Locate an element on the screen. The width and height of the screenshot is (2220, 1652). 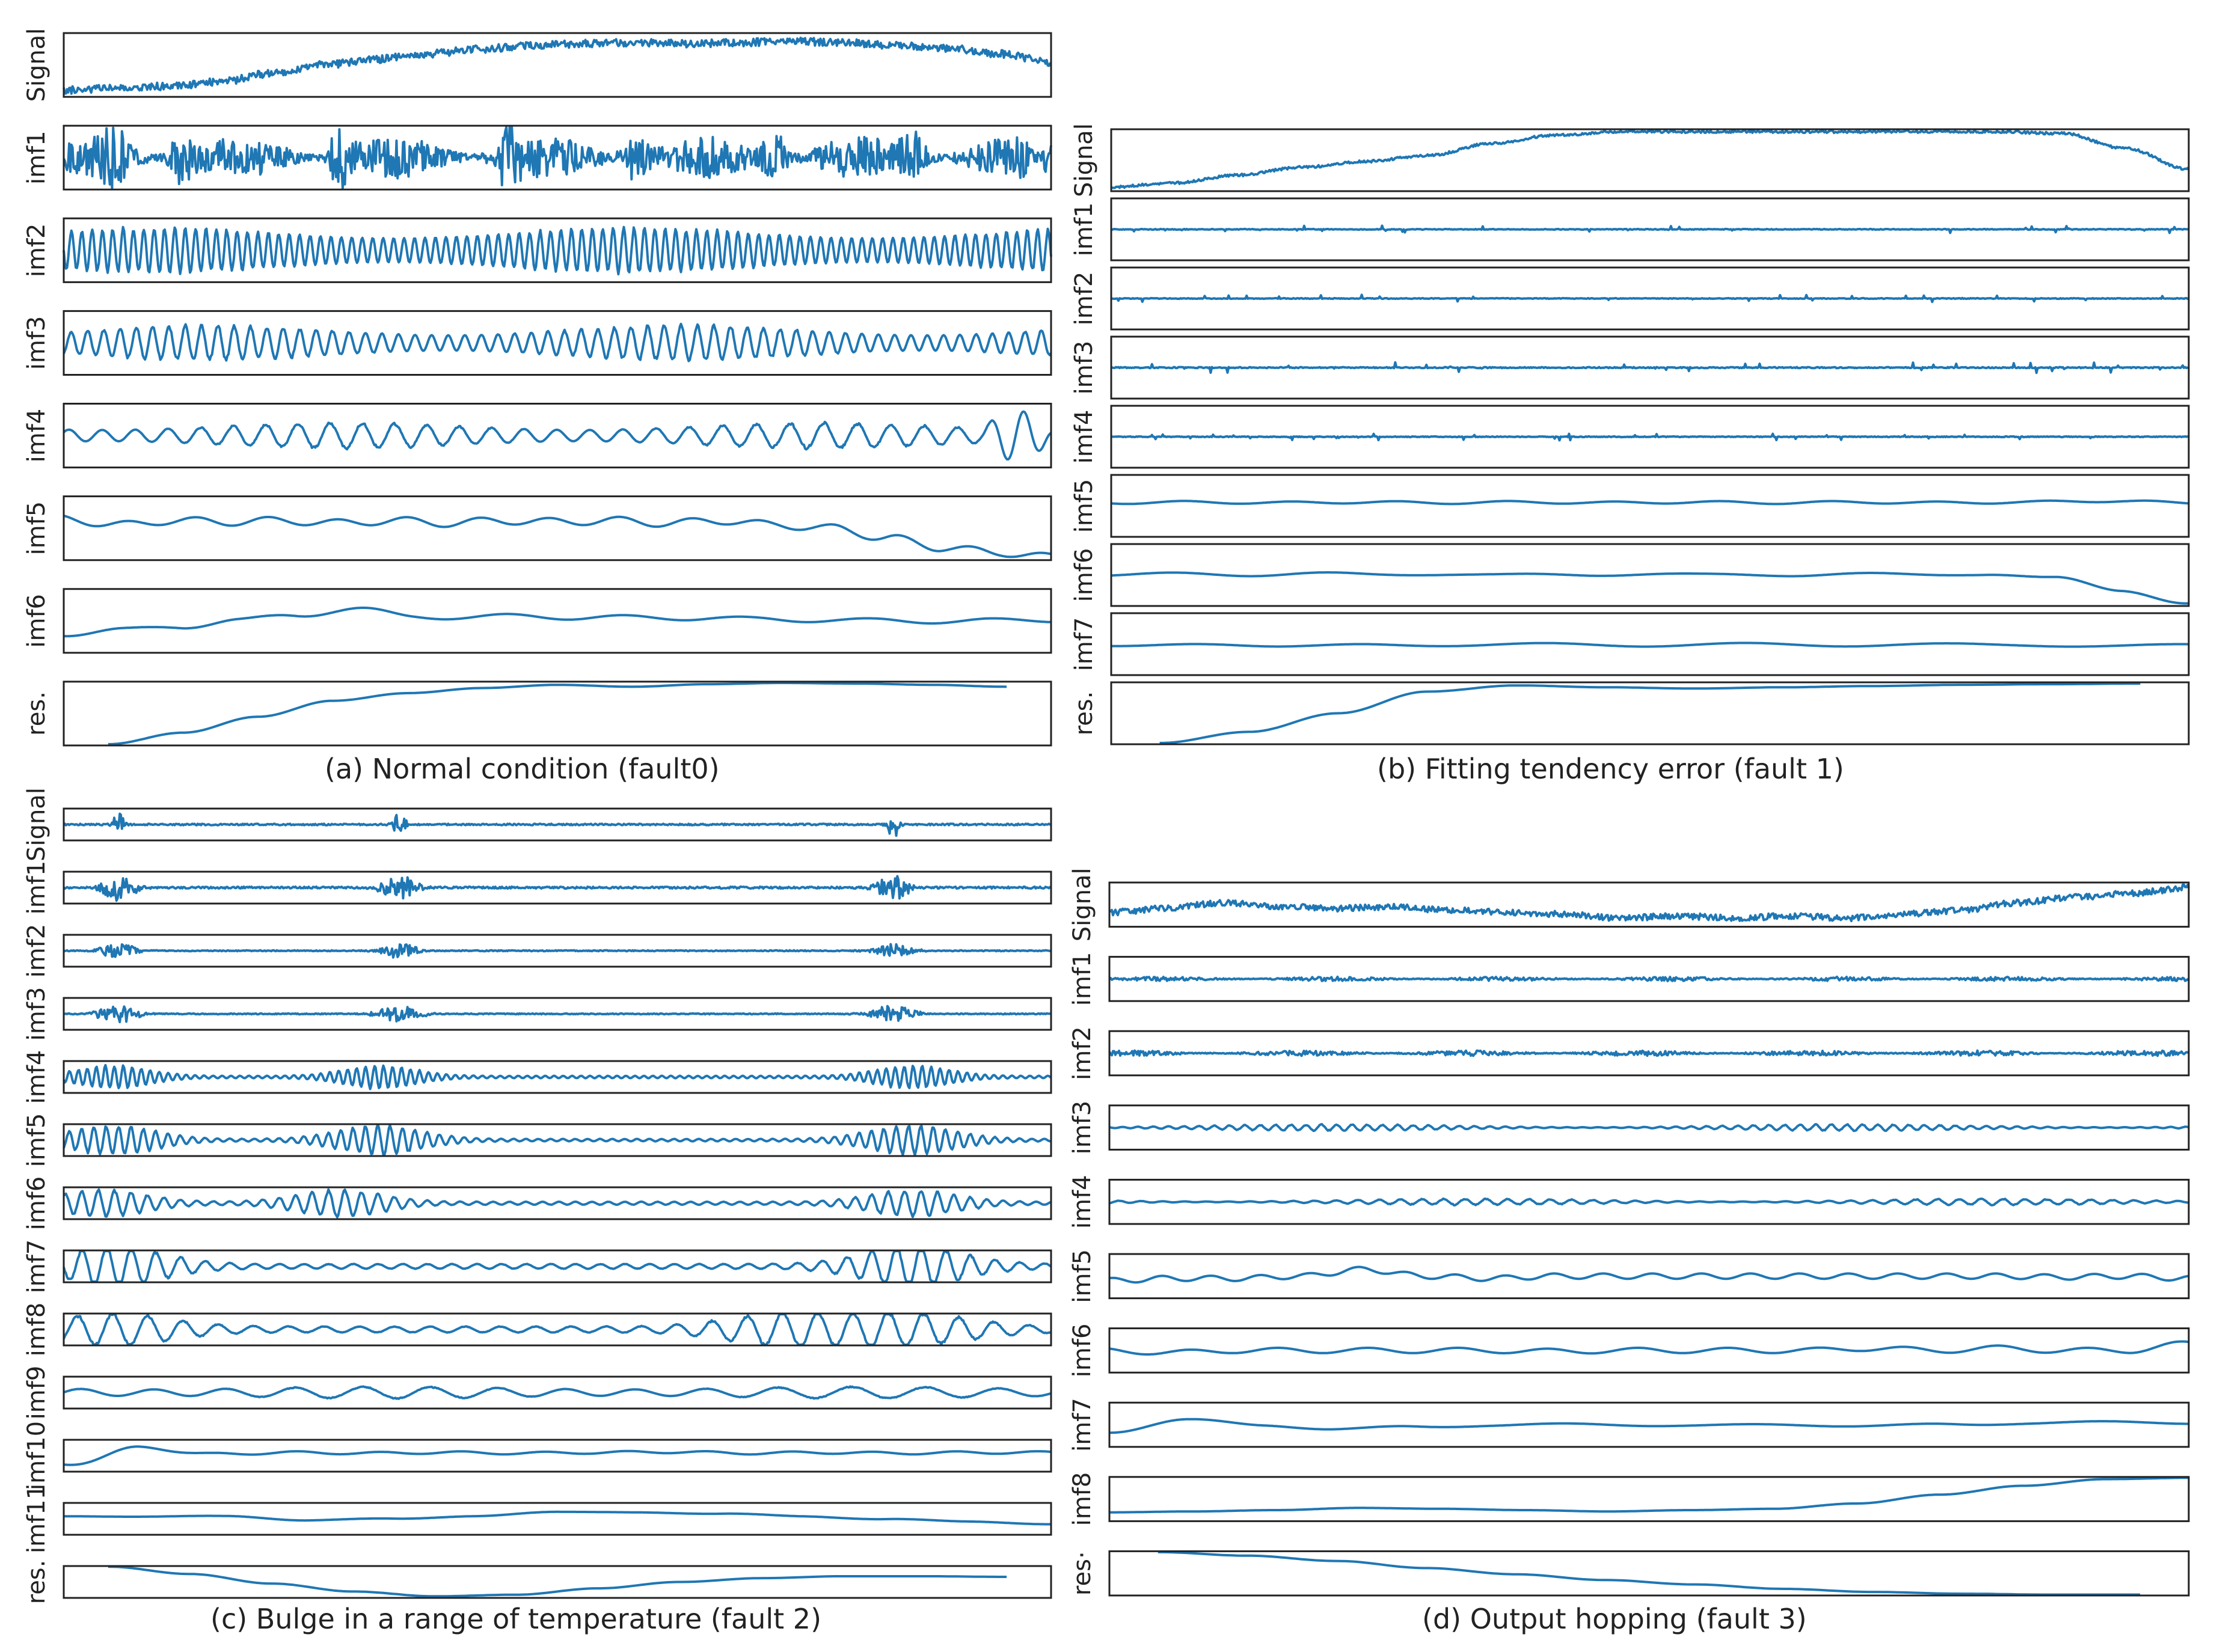
subplot-b-1: imf1 is located at coordinates (1630, 230).